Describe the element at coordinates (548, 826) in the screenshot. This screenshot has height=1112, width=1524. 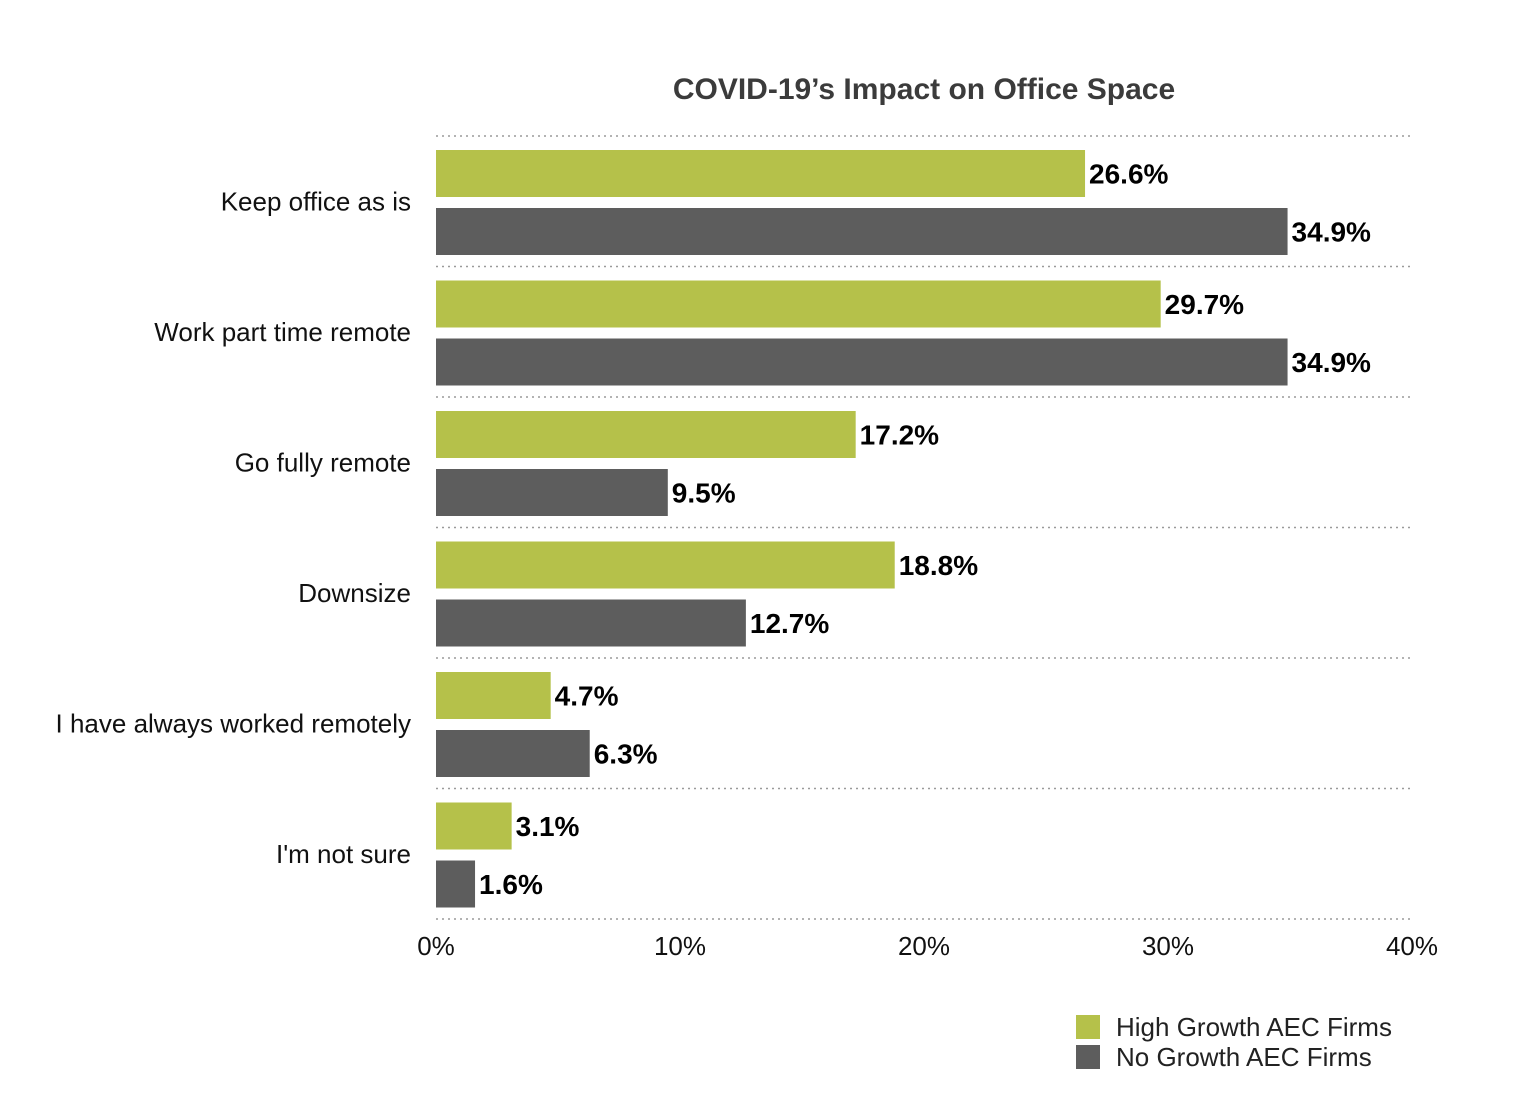
I see `value-label: 3.1%` at that location.